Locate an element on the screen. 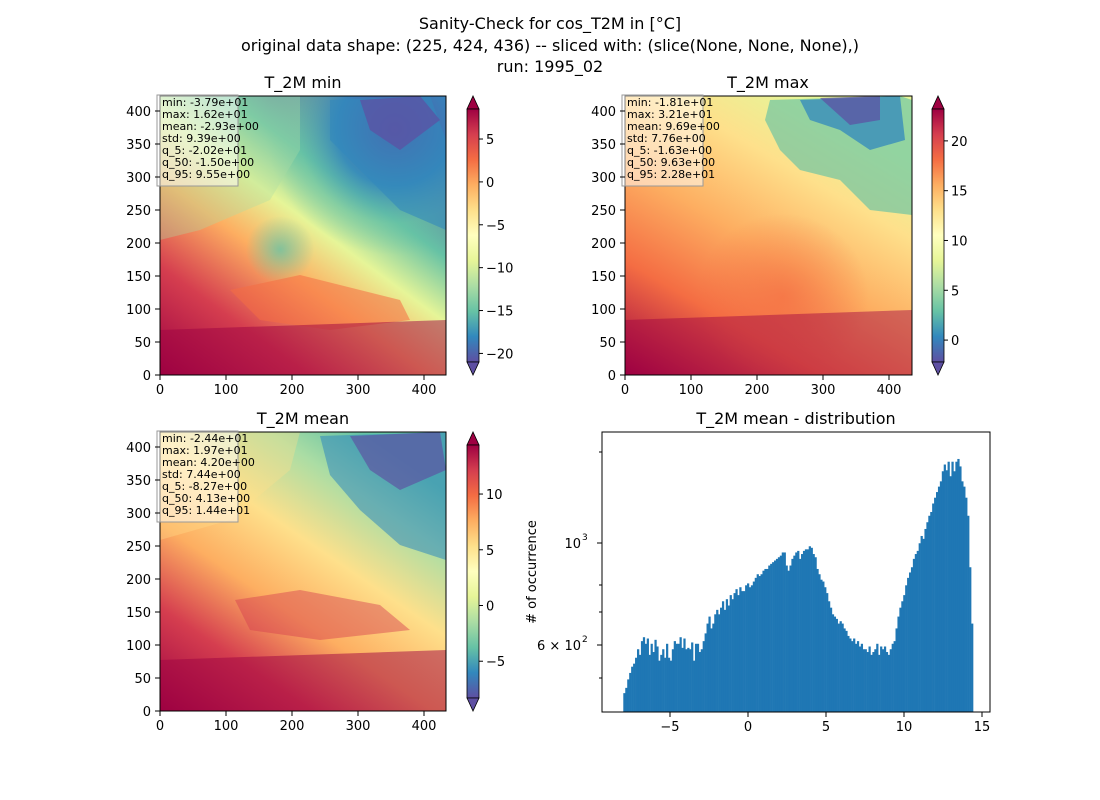 This screenshot has width=1100, height=800. y-tick-label: 200 is located at coordinates (138, 580).